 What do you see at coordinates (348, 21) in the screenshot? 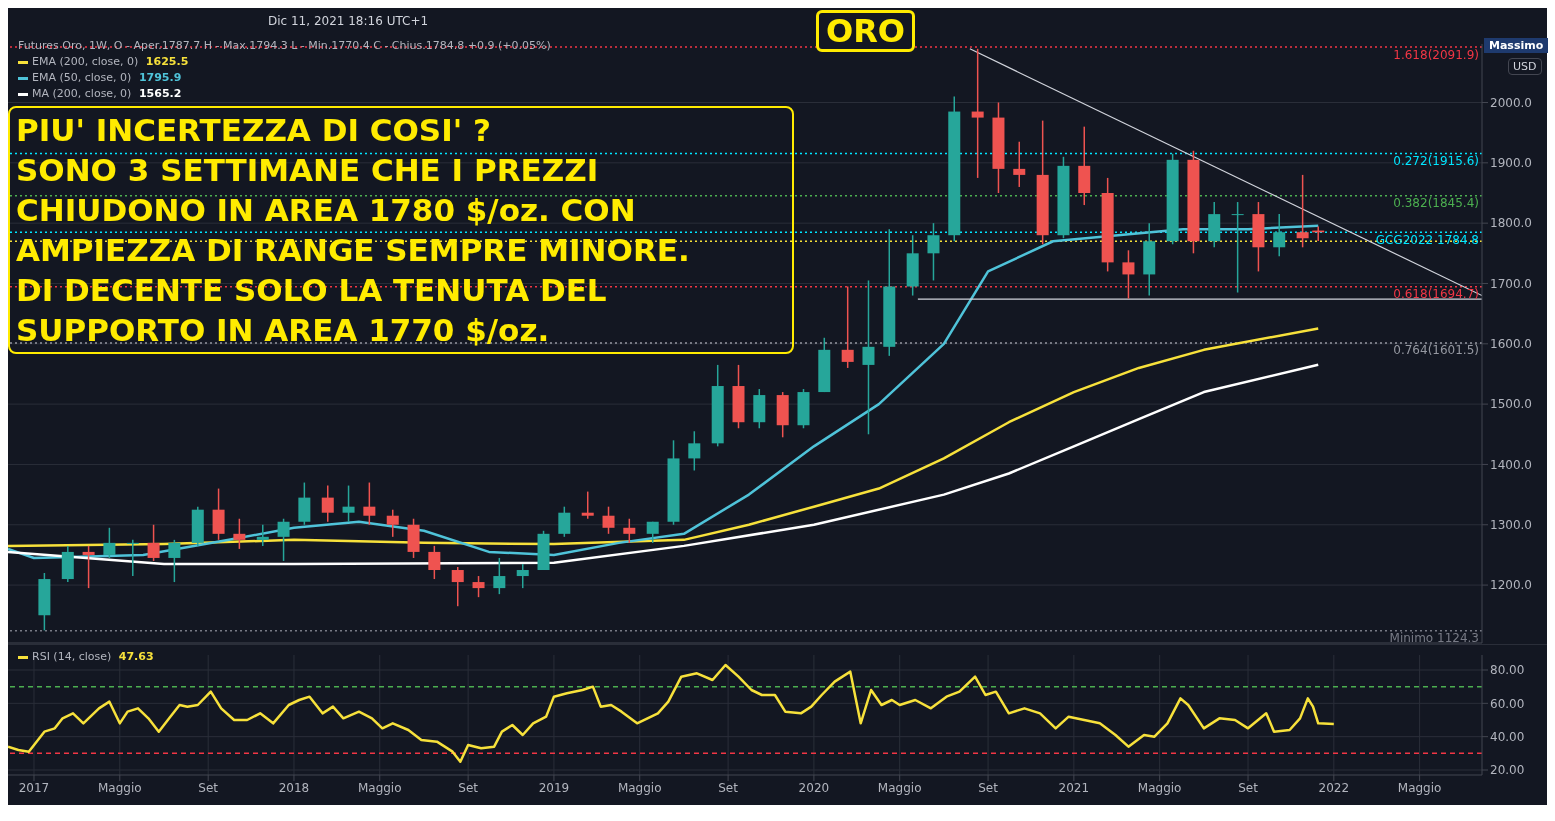
I see `text: Dic 11, 2021 18:16 UTC+1` at bounding box center [348, 21].